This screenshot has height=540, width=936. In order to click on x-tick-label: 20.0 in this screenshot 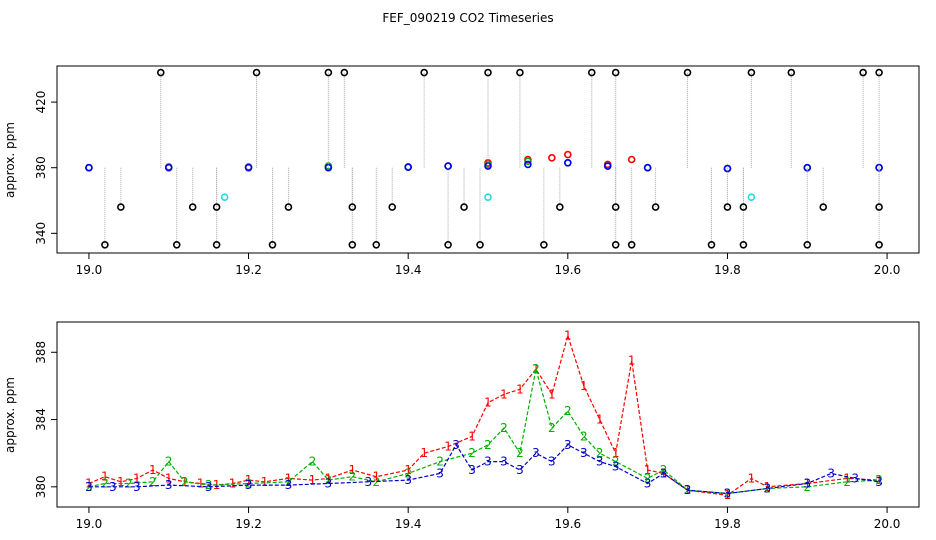, I will do `click(887, 270)`.